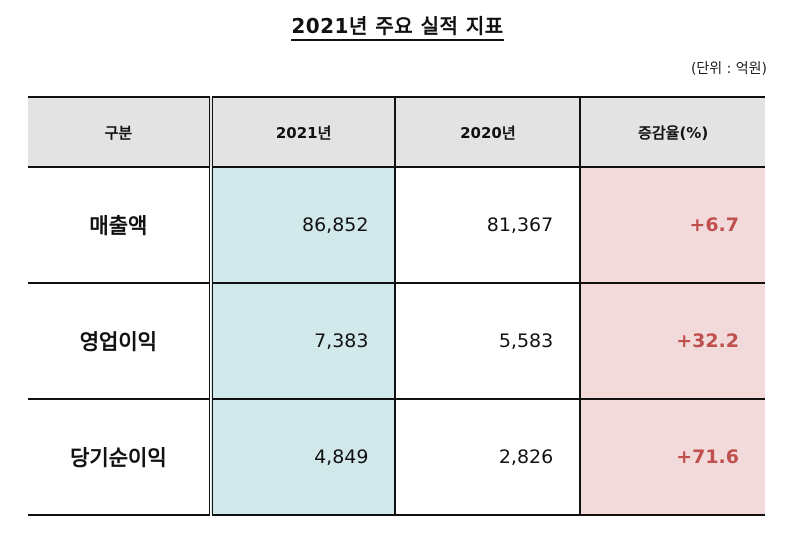 This screenshot has height=536, width=795. I want to click on header-2021: 2021년, so click(303, 132).